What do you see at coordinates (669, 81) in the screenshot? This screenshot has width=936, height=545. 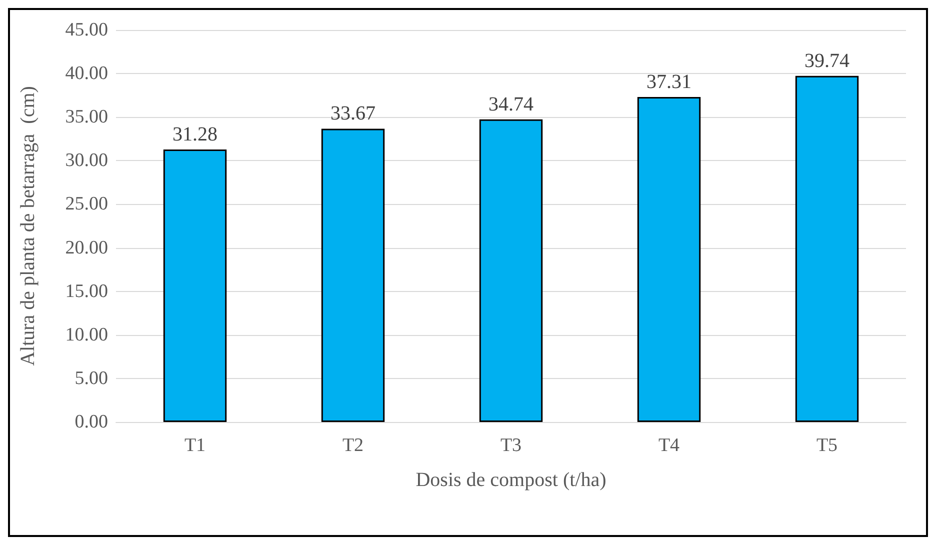 I see `data-label: 37.31` at bounding box center [669, 81].